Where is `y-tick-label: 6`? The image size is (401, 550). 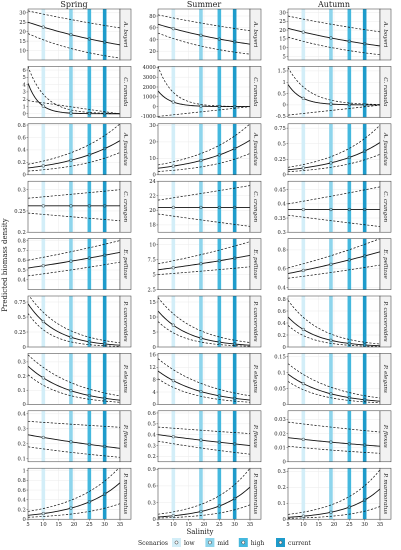
y-tick-label: 6 is located at coordinates (23, 71).